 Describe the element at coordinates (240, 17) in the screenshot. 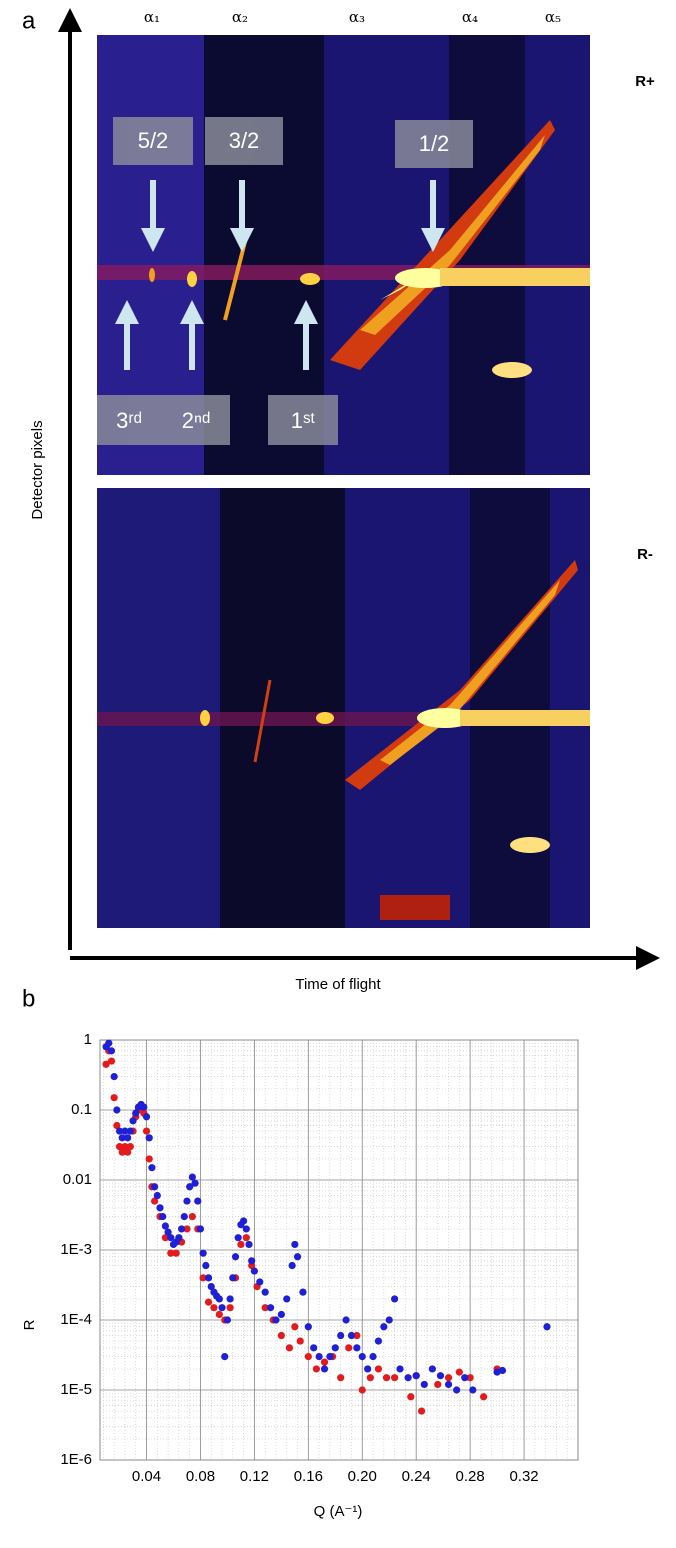

I see `angle-label: α₂` at that location.